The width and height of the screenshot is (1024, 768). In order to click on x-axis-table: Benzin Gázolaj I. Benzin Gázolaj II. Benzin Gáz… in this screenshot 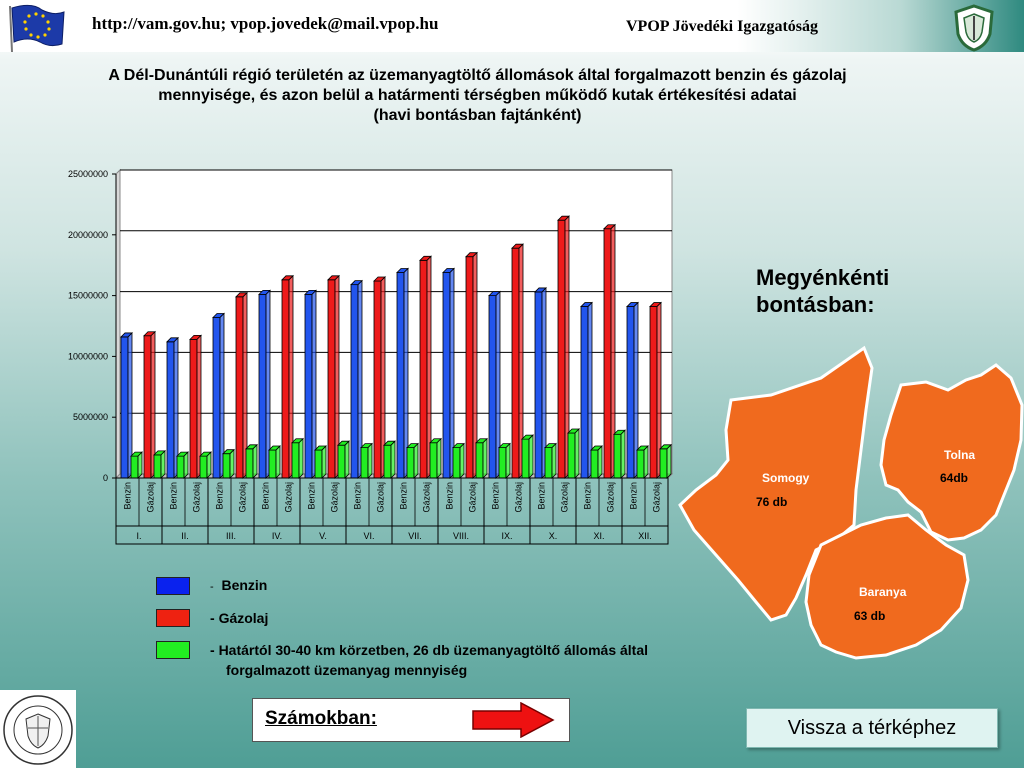, I will do `click(392, 511)`.